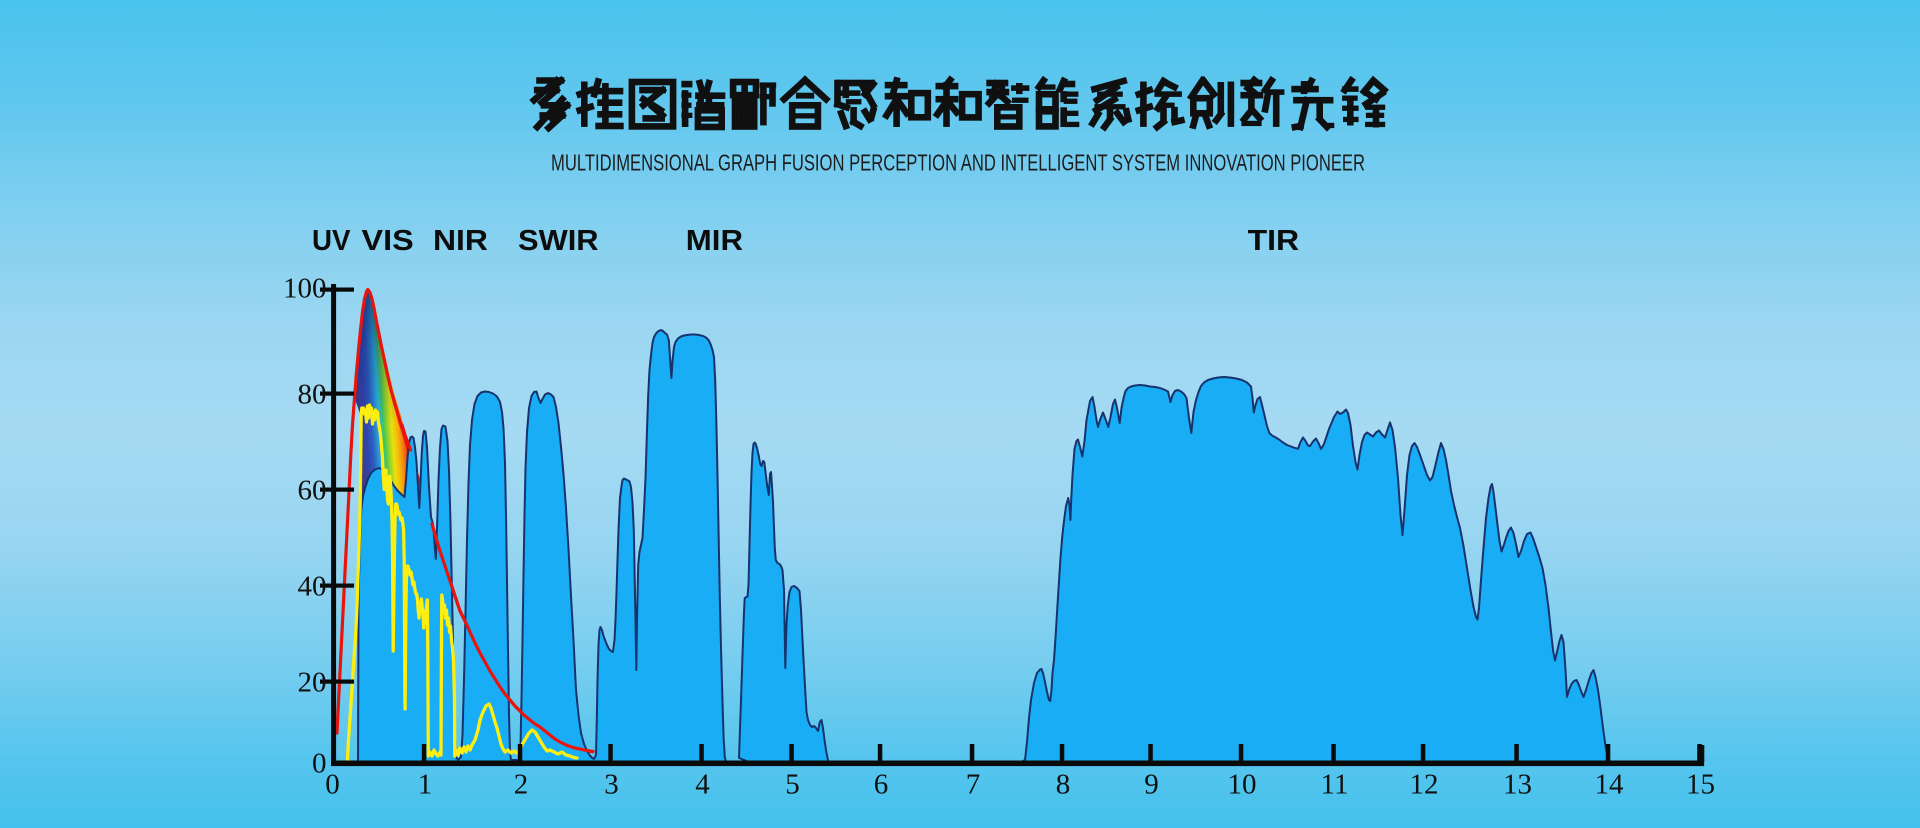 This screenshot has width=1920, height=828. I want to click on svg-text: 1, so click(425, 785).